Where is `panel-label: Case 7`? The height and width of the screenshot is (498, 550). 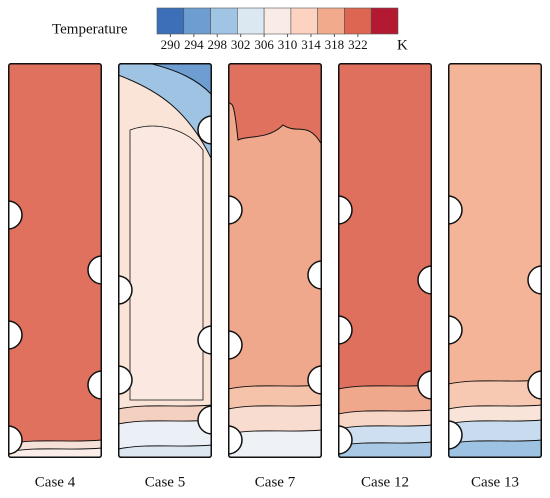 panel-label: Case 7 is located at coordinates (275, 482).